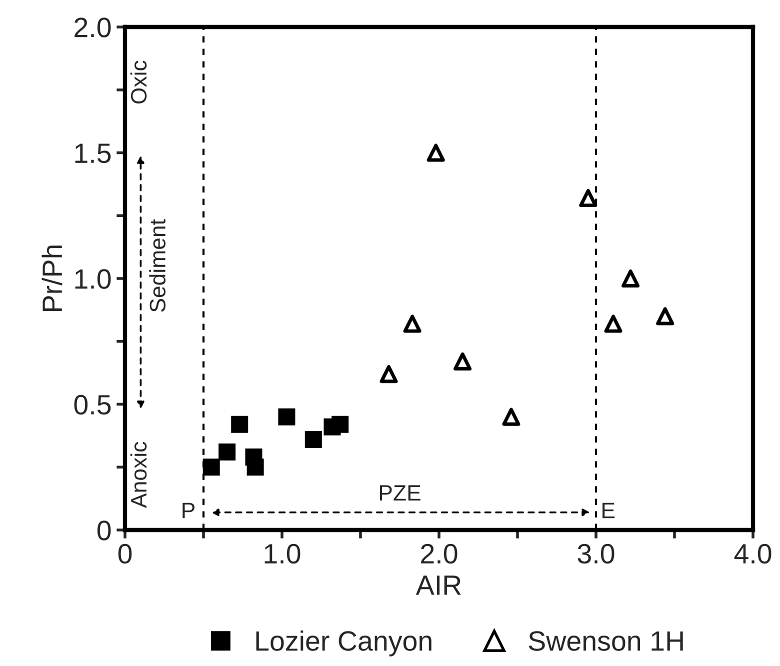 The width and height of the screenshot is (780, 666). Describe the element at coordinates (104, 530) in the screenshot. I see `y-tick-label: 0` at that location.